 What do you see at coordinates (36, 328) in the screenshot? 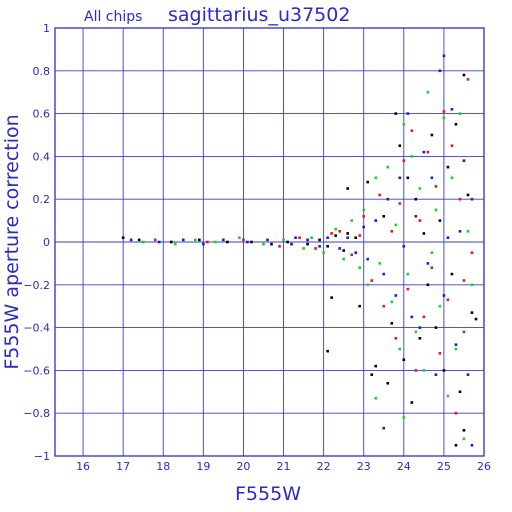
I see `y-tick-label: −0.4` at bounding box center [36, 328].